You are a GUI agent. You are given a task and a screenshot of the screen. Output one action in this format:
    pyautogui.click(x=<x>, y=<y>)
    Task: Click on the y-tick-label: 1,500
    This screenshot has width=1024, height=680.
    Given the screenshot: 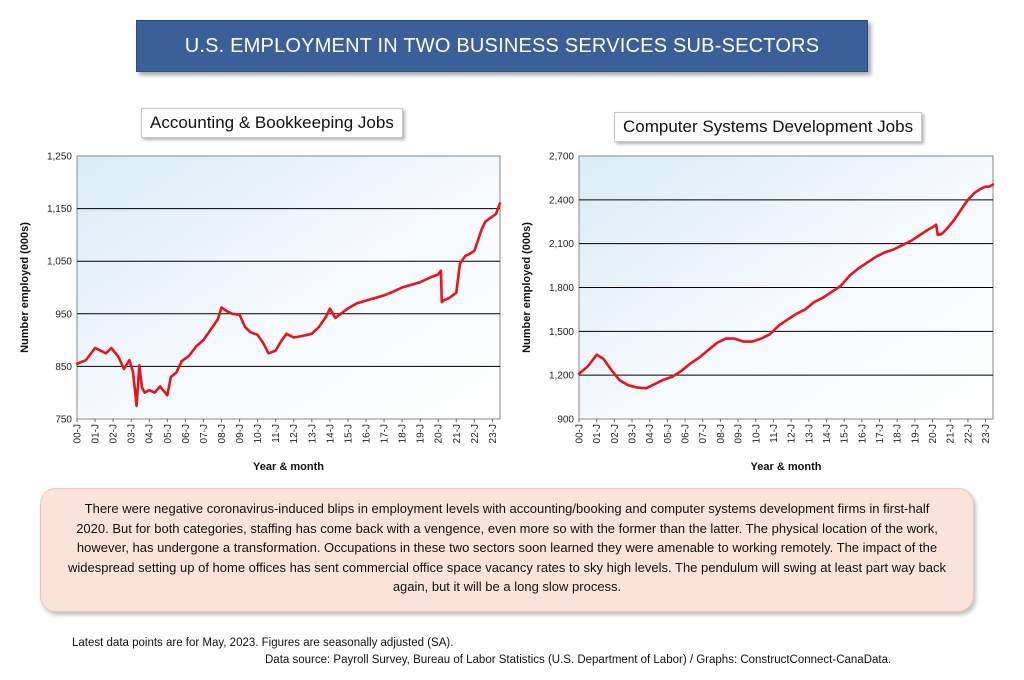 What is the action you would take?
    pyautogui.click(x=561, y=332)
    